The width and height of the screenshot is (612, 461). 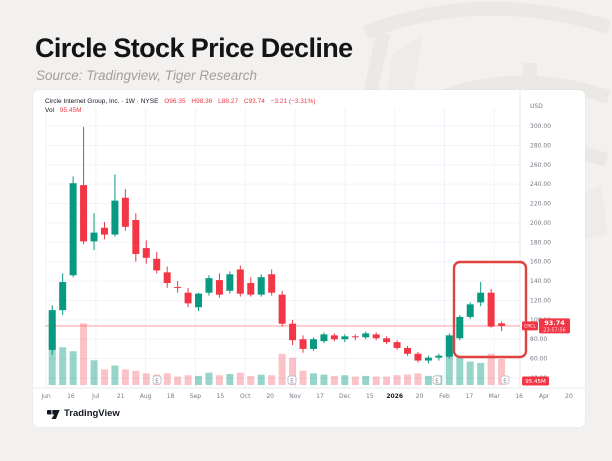 What do you see at coordinates (538, 359) in the screenshot?
I see `svg-text: 60.00` at bounding box center [538, 359].